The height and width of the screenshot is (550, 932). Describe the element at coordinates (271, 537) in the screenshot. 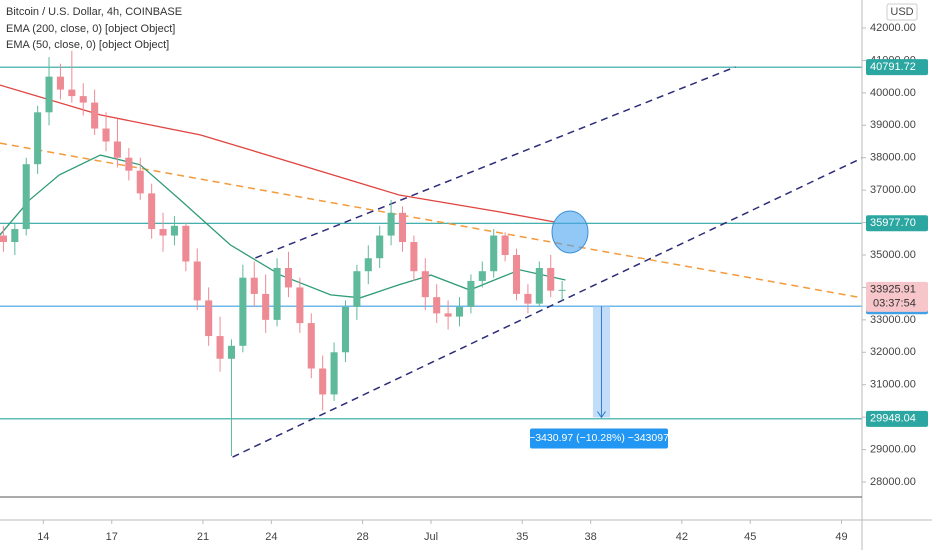

I see `x-tick-label: 24` at that location.